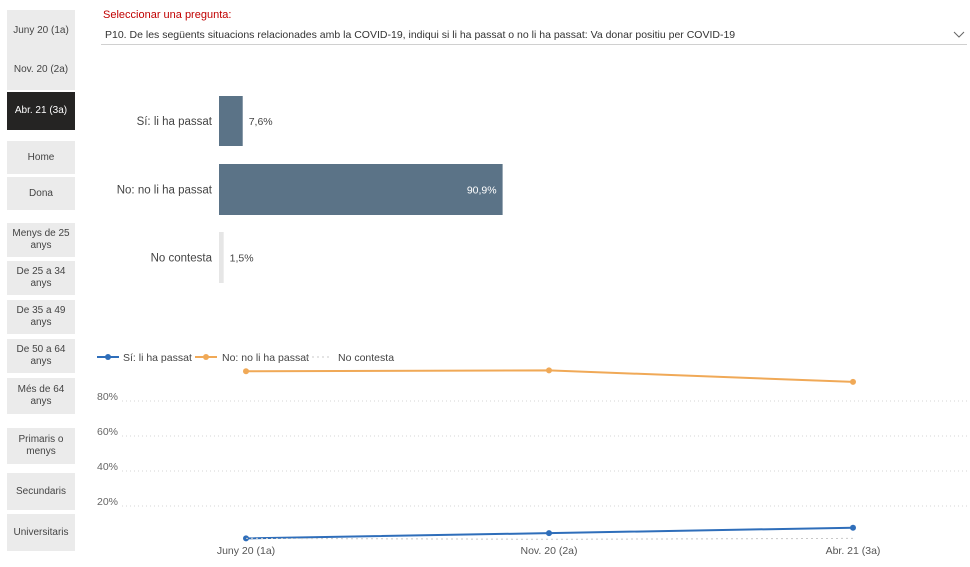 This screenshot has width=970, height=567. Describe the element at coordinates (41, 532) in the screenshot. I see `sidebar-item-universitaris: Universitaris` at that location.